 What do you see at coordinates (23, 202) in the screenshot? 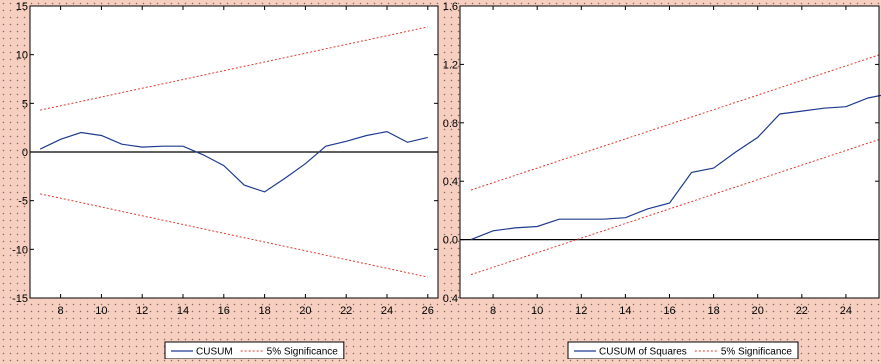
I see `y-tick-label: -5` at bounding box center [23, 202].